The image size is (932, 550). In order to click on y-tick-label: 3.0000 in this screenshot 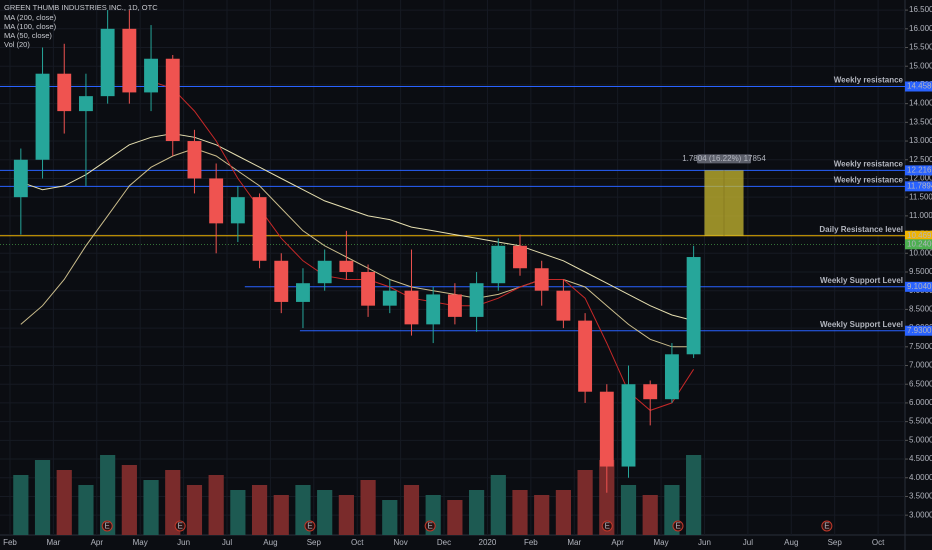, I will do `click(920, 514)`.